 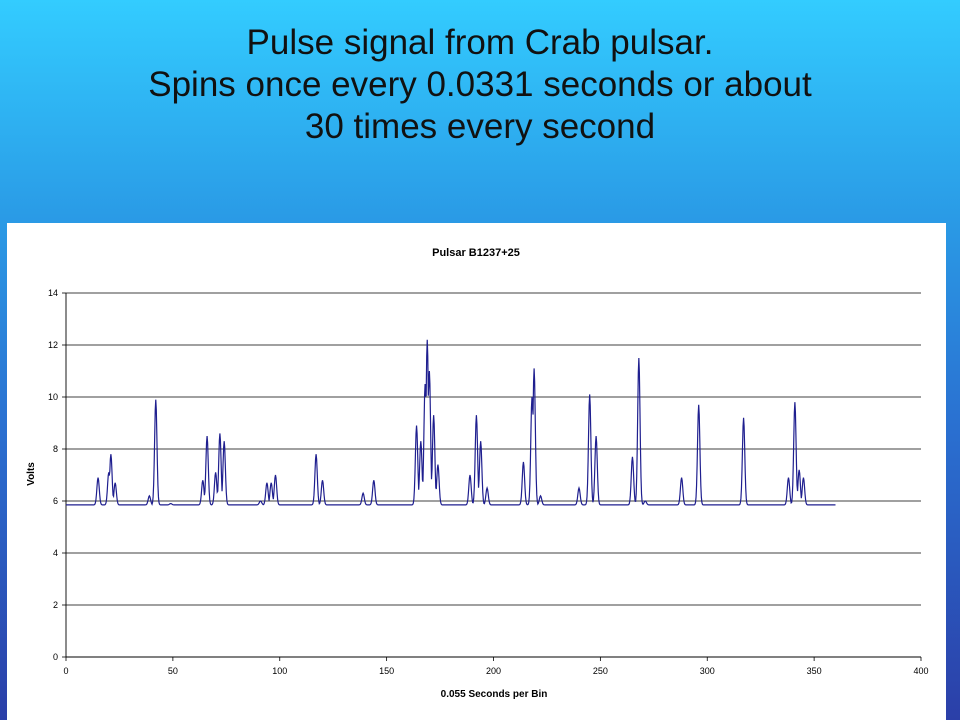 I want to click on x-tick-label: 100, so click(x=279, y=671).